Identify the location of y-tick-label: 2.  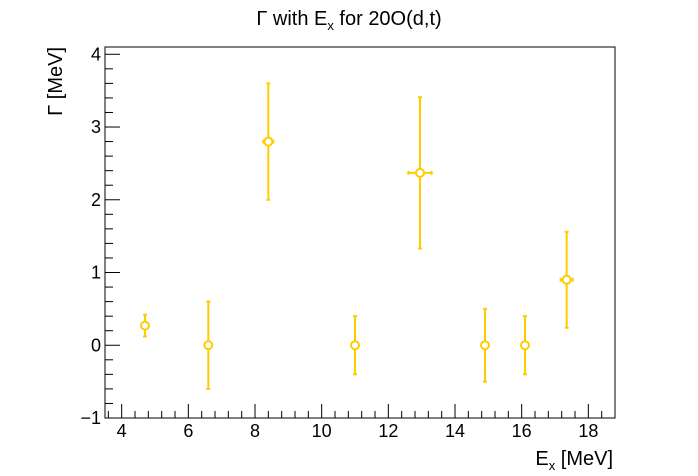
(96, 200).